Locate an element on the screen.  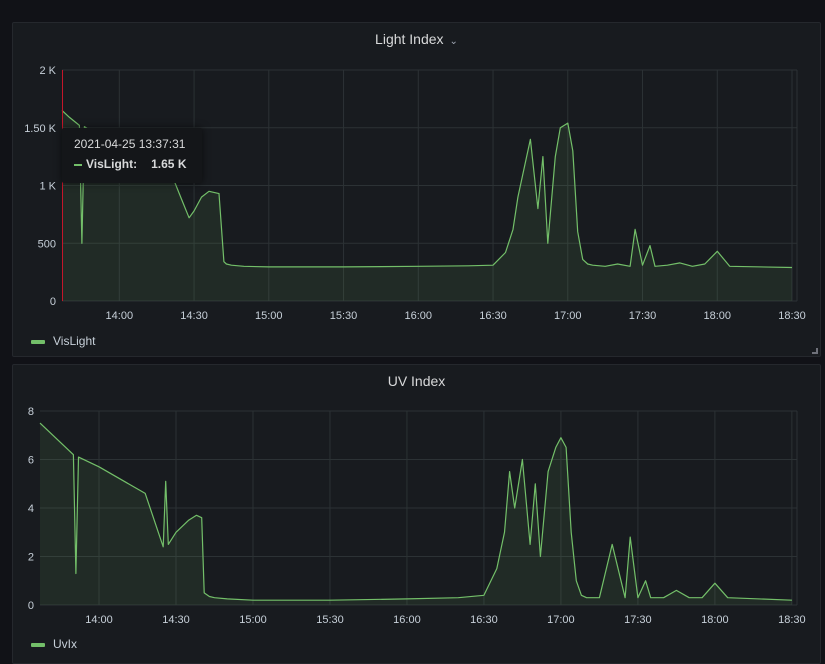
y-tick-label: 1 K is located at coordinates (47, 187).